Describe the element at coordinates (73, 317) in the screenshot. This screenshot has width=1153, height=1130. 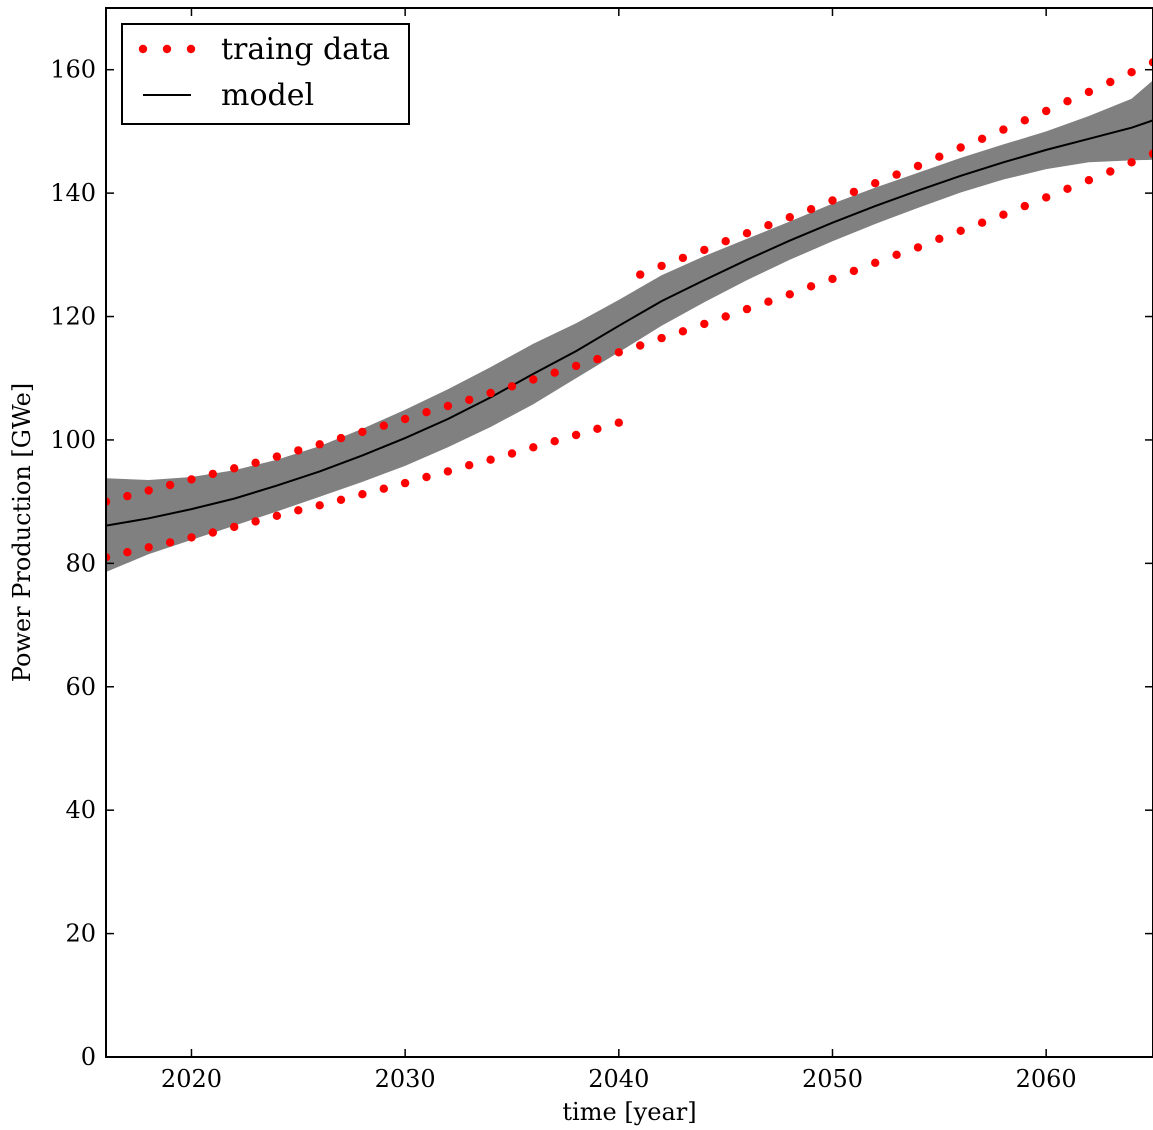
I see `y-tick-label: 120` at that location.